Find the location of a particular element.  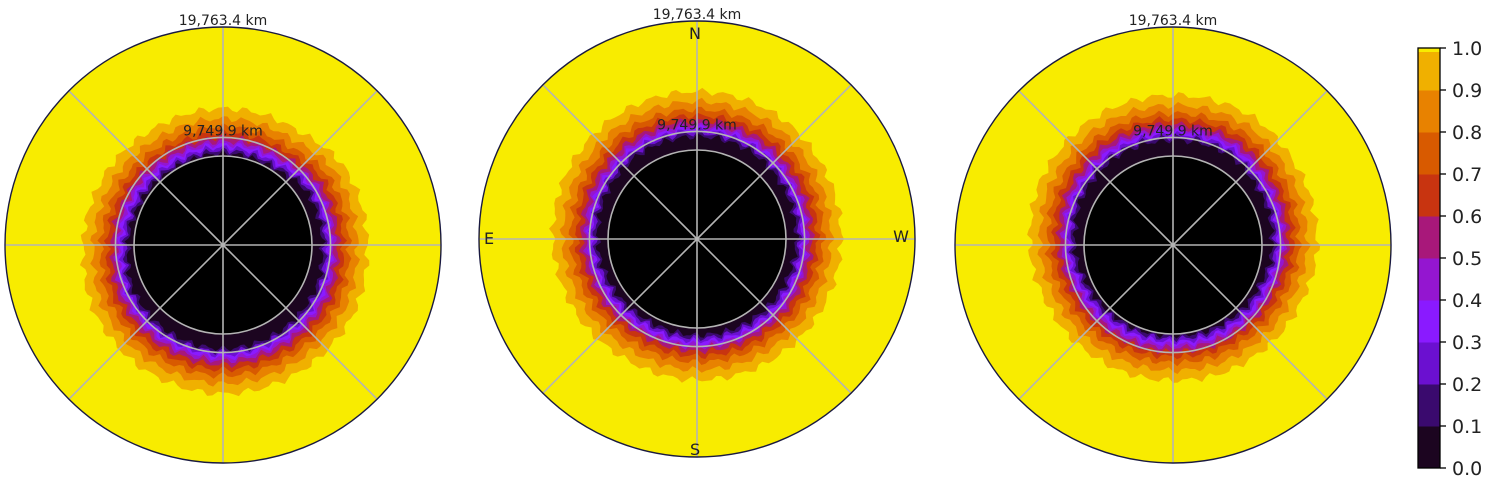

colorbar-tick-label: 0.8 is located at coordinates (1467, 133).